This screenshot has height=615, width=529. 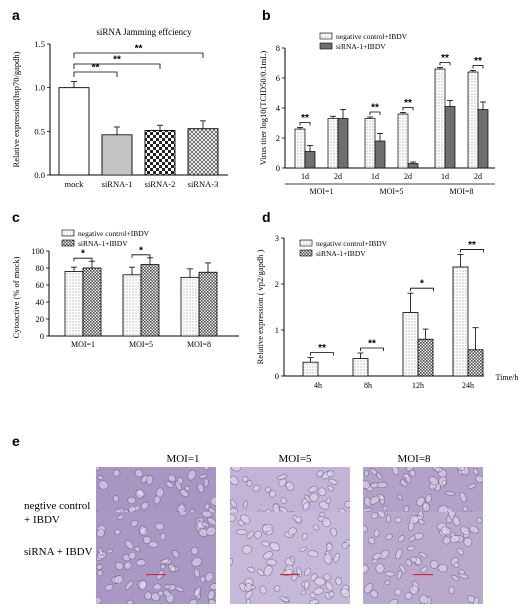 I want to click on chart-b-y-tick-label-1: 2, so click(x=278, y=138).